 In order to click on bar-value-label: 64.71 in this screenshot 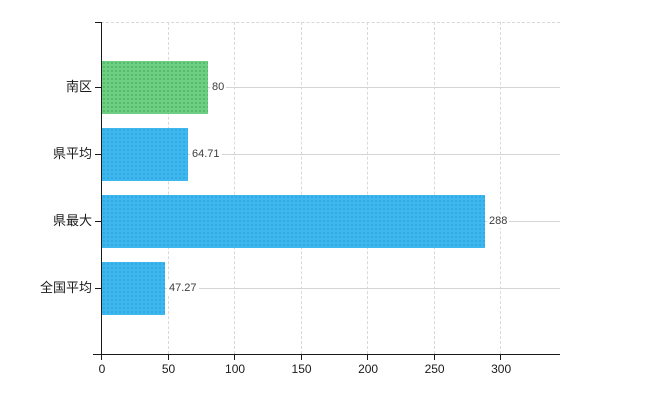, I will do `click(206, 154)`.